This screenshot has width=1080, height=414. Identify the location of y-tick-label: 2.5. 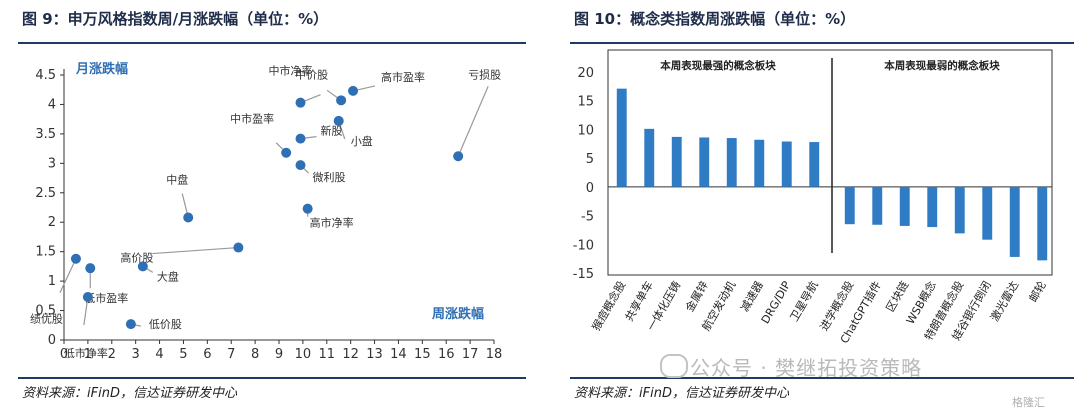
(45, 193).